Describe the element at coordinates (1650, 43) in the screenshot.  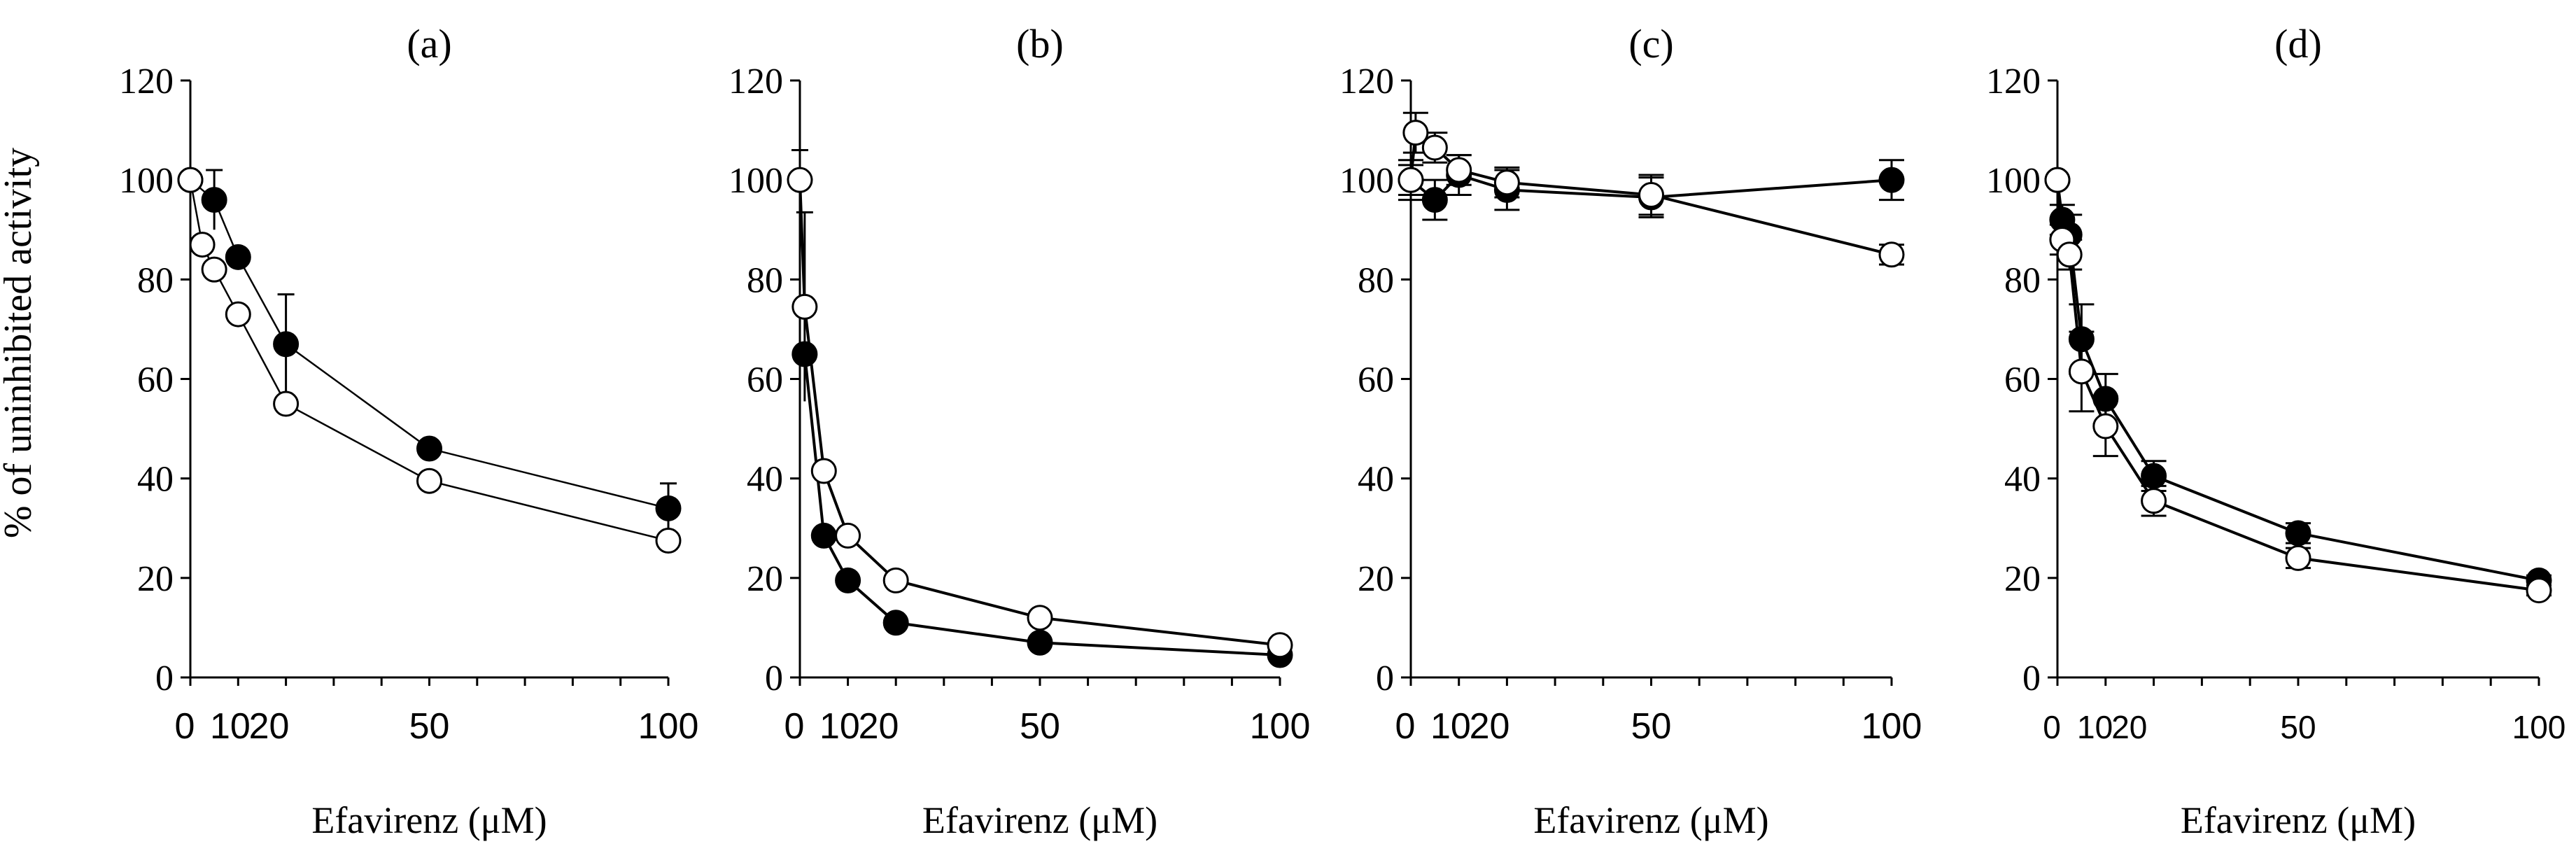
I see `chart-title: (c)` at that location.